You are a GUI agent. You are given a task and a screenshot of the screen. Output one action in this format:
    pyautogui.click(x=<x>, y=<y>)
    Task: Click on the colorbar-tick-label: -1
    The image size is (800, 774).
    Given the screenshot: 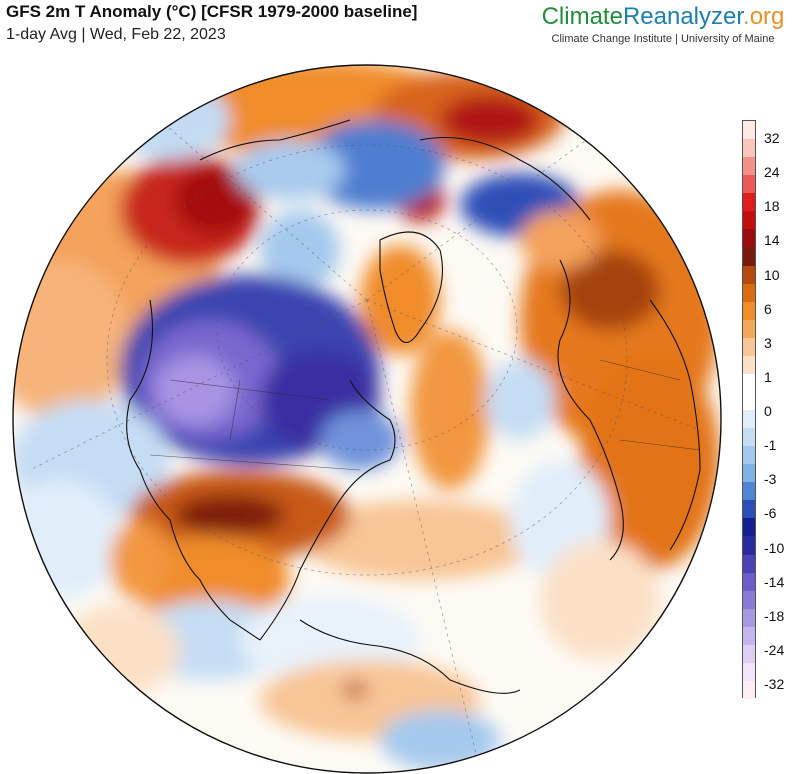 What is the action you would take?
    pyautogui.click(x=770, y=445)
    